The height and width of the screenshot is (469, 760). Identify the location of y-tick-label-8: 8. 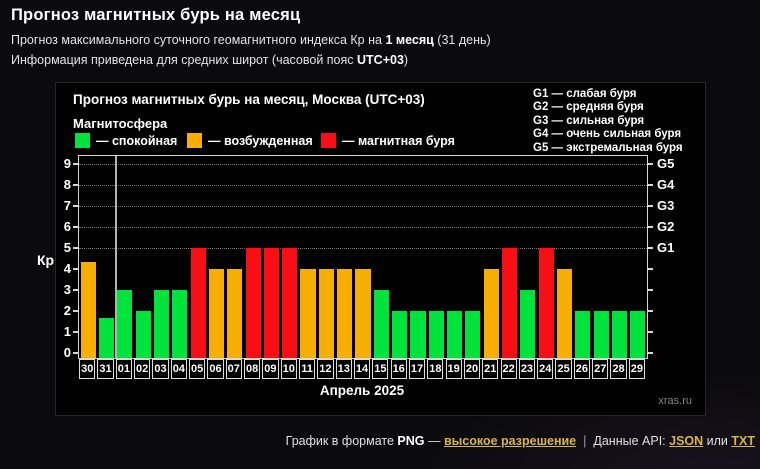
(67, 184).